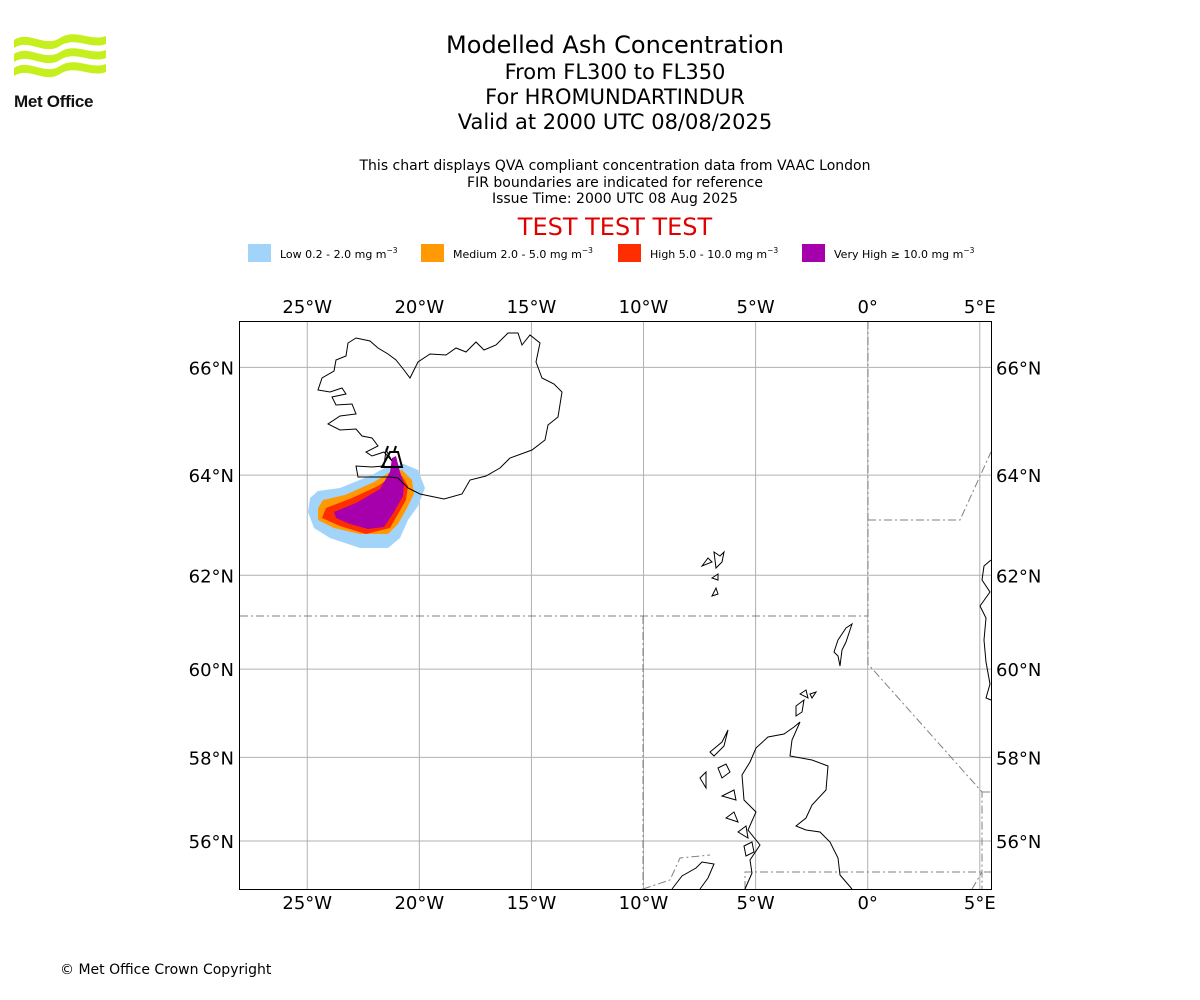  What do you see at coordinates (60, 56) in the screenshot?
I see `met-office-waves-icon` at bounding box center [60, 56].